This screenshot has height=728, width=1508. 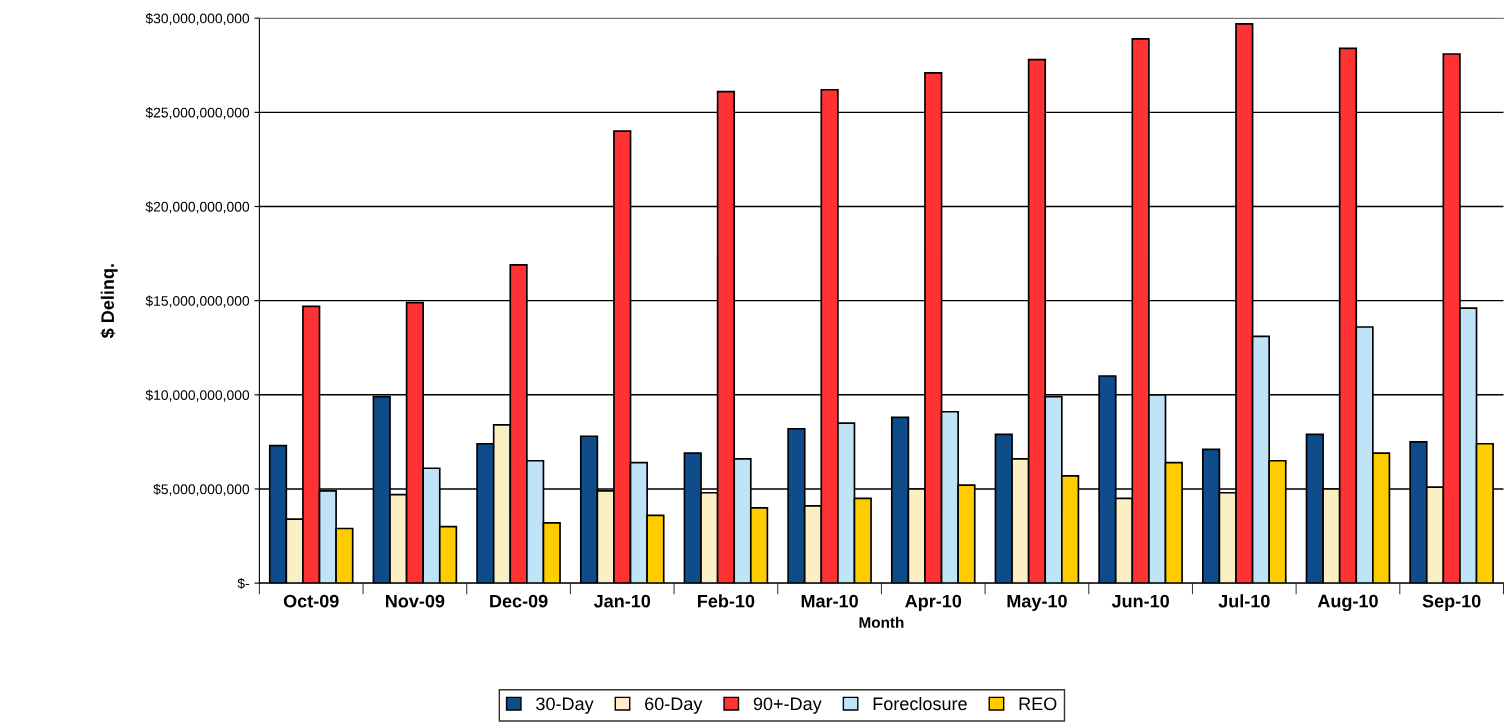 What do you see at coordinates (1451, 603) in the screenshot?
I see `x-tick-label: Sep-10` at bounding box center [1451, 603].